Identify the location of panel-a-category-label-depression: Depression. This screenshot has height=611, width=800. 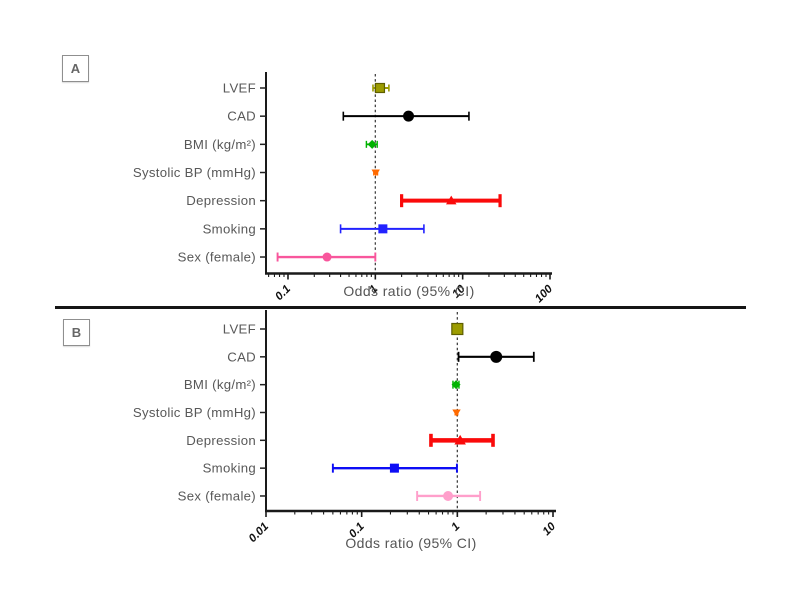
(221, 200).